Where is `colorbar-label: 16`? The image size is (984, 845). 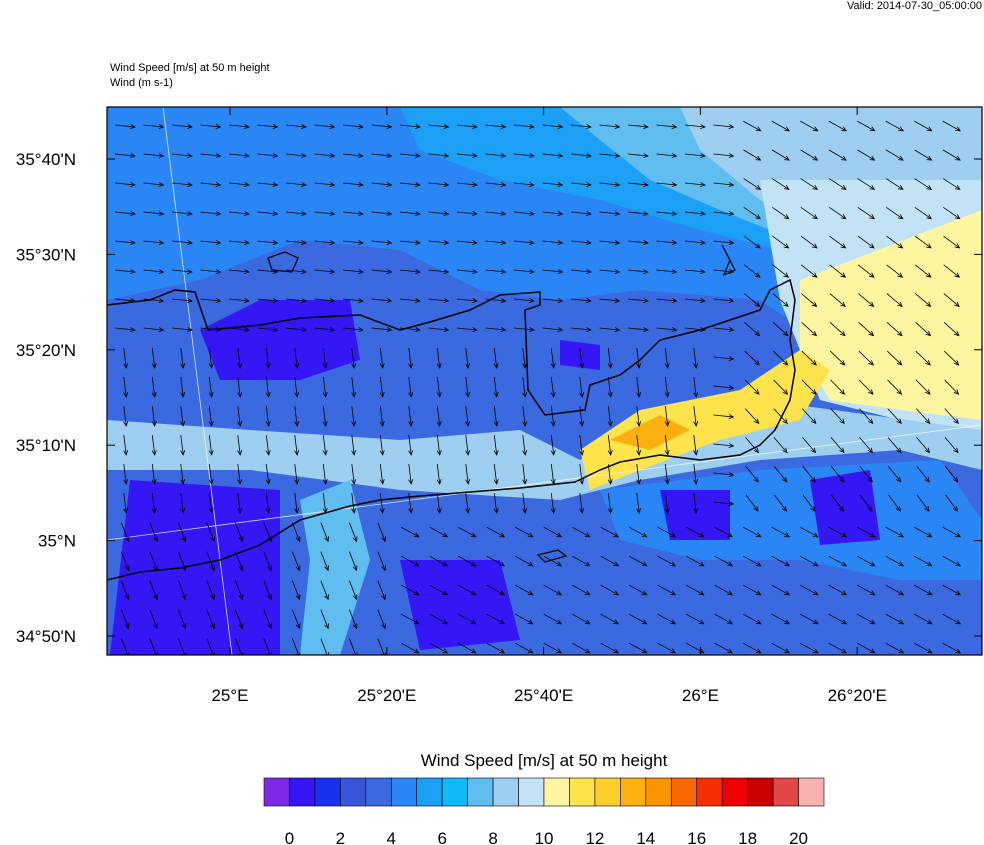 colorbar-label: 16 is located at coordinates (696, 837).